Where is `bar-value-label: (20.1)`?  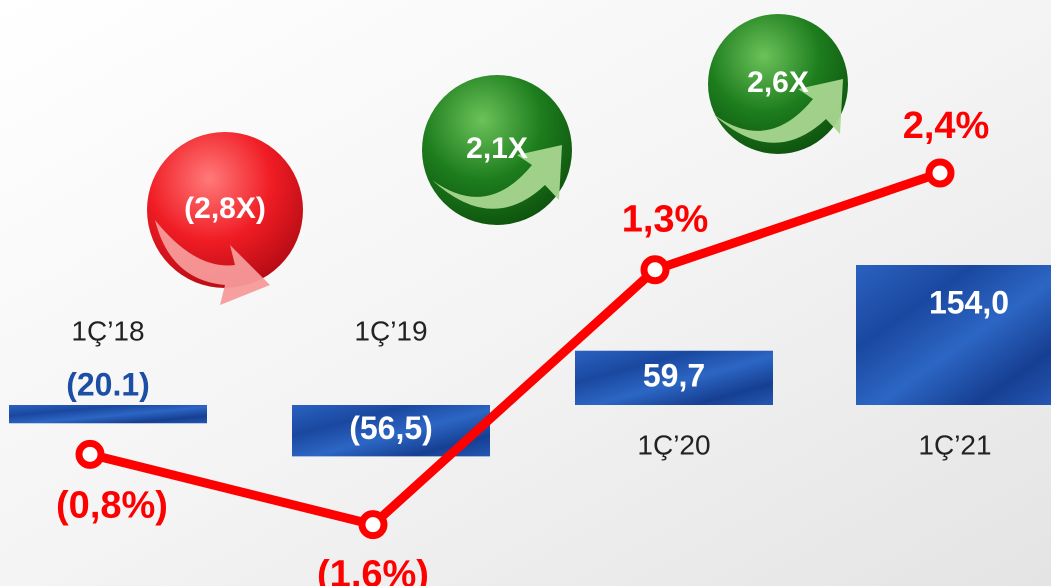 bar-value-label: (20.1) is located at coordinates (108, 384).